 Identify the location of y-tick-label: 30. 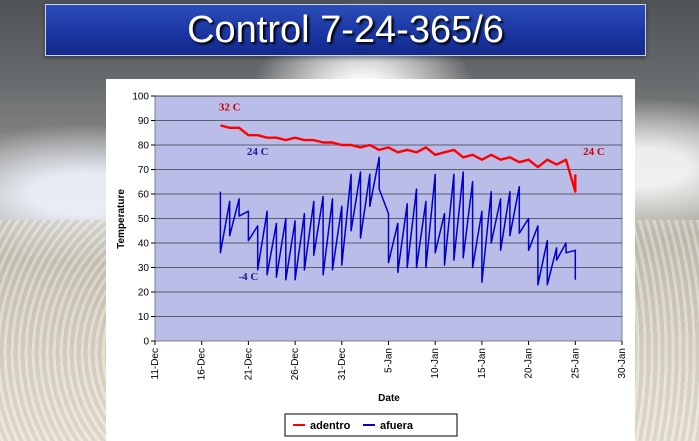
(144, 268).